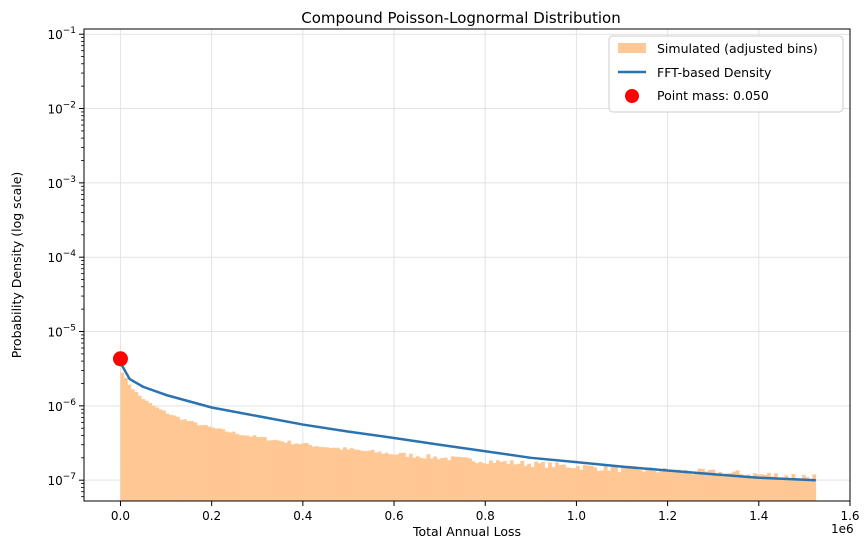 This screenshot has height=547, width=868. What do you see at coordinates (61, 183) in the screenshot?
I see `y-tick-label: 10⁻³` at bounding box center [61, 183].